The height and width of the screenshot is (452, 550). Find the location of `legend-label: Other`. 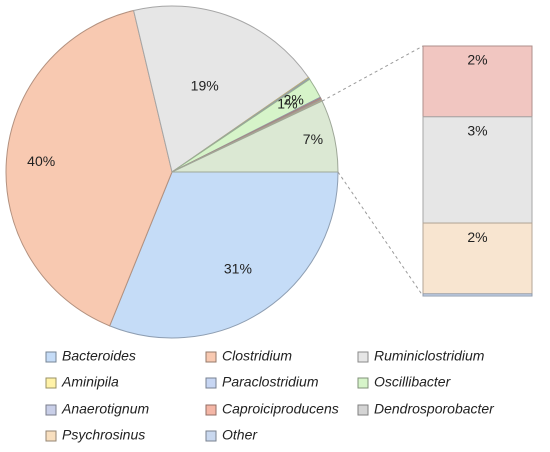

legend-label: Other is located at coordinates (240, 435).